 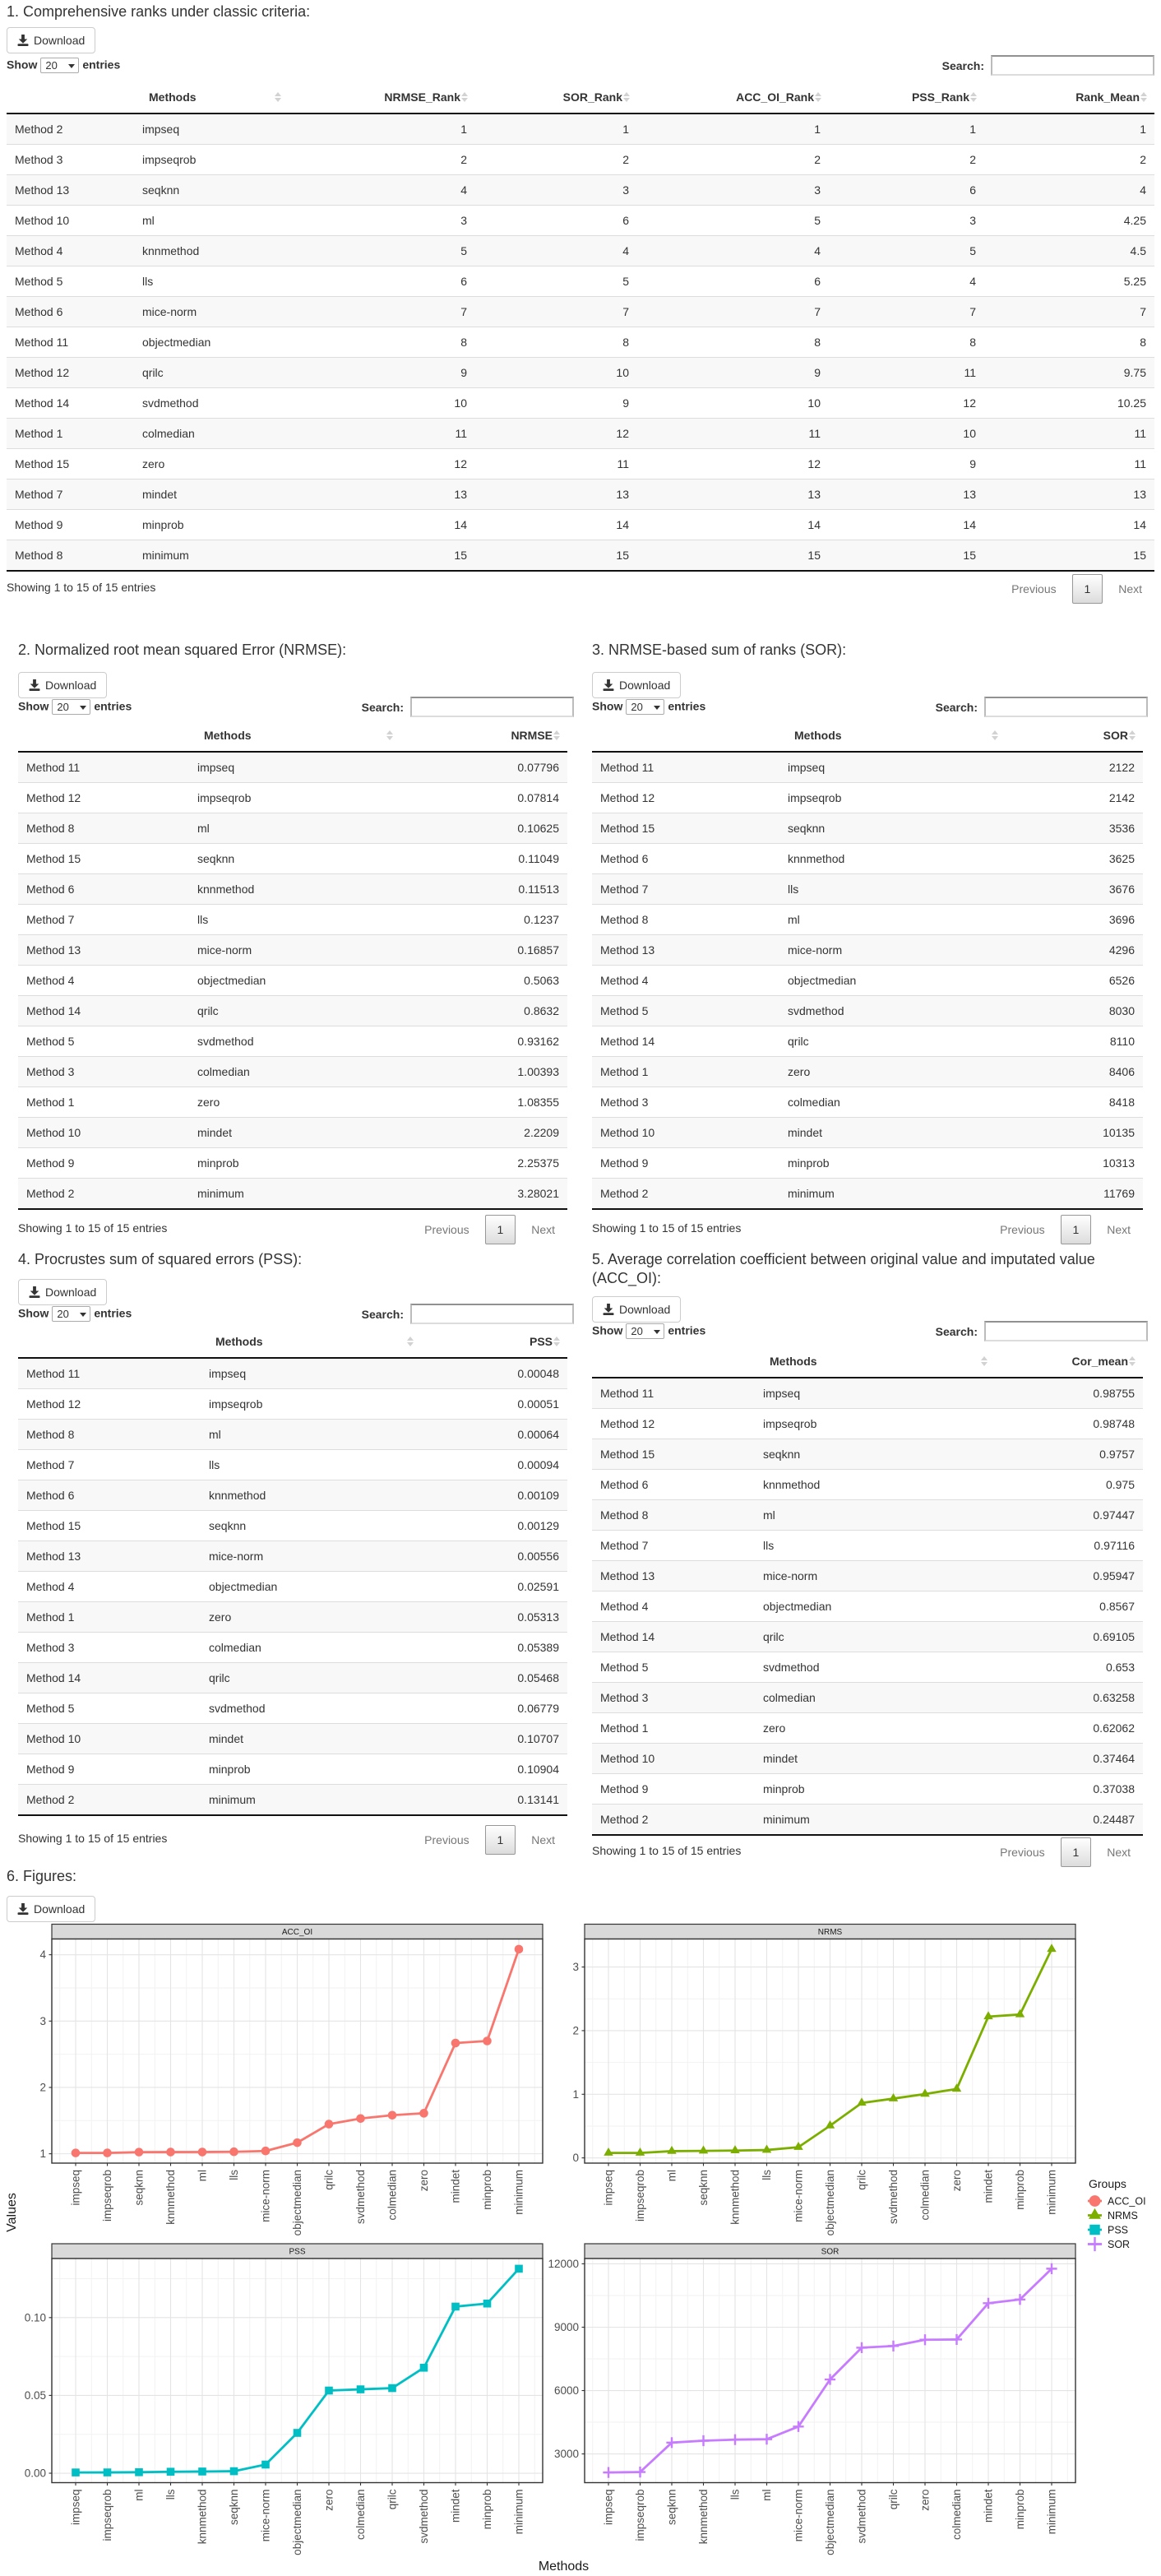 I want to click on sort-icon, so click(x=556, y=1342).